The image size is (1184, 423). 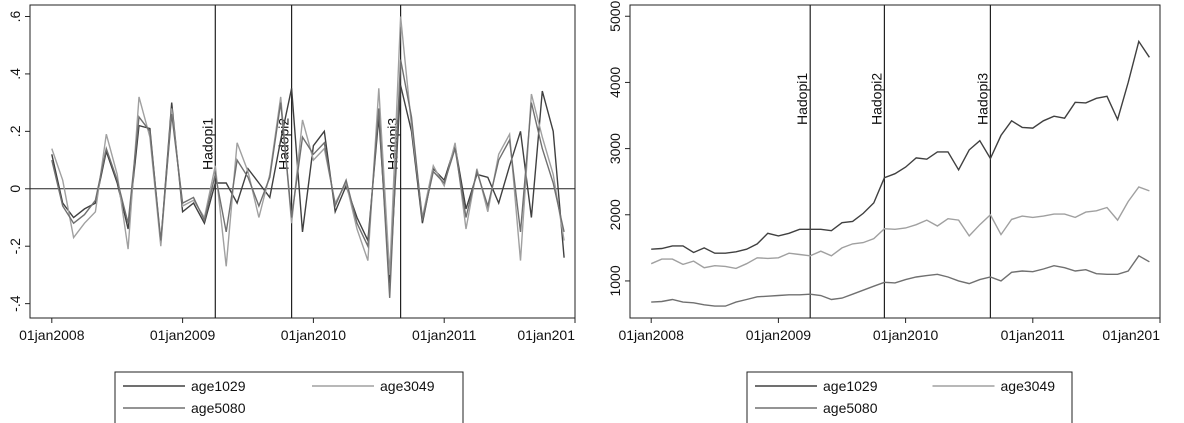 What do you see at coordinates (15, 131) in the screenshot?
I see `y-tick-label: .2` at bounding box center [15, 131].